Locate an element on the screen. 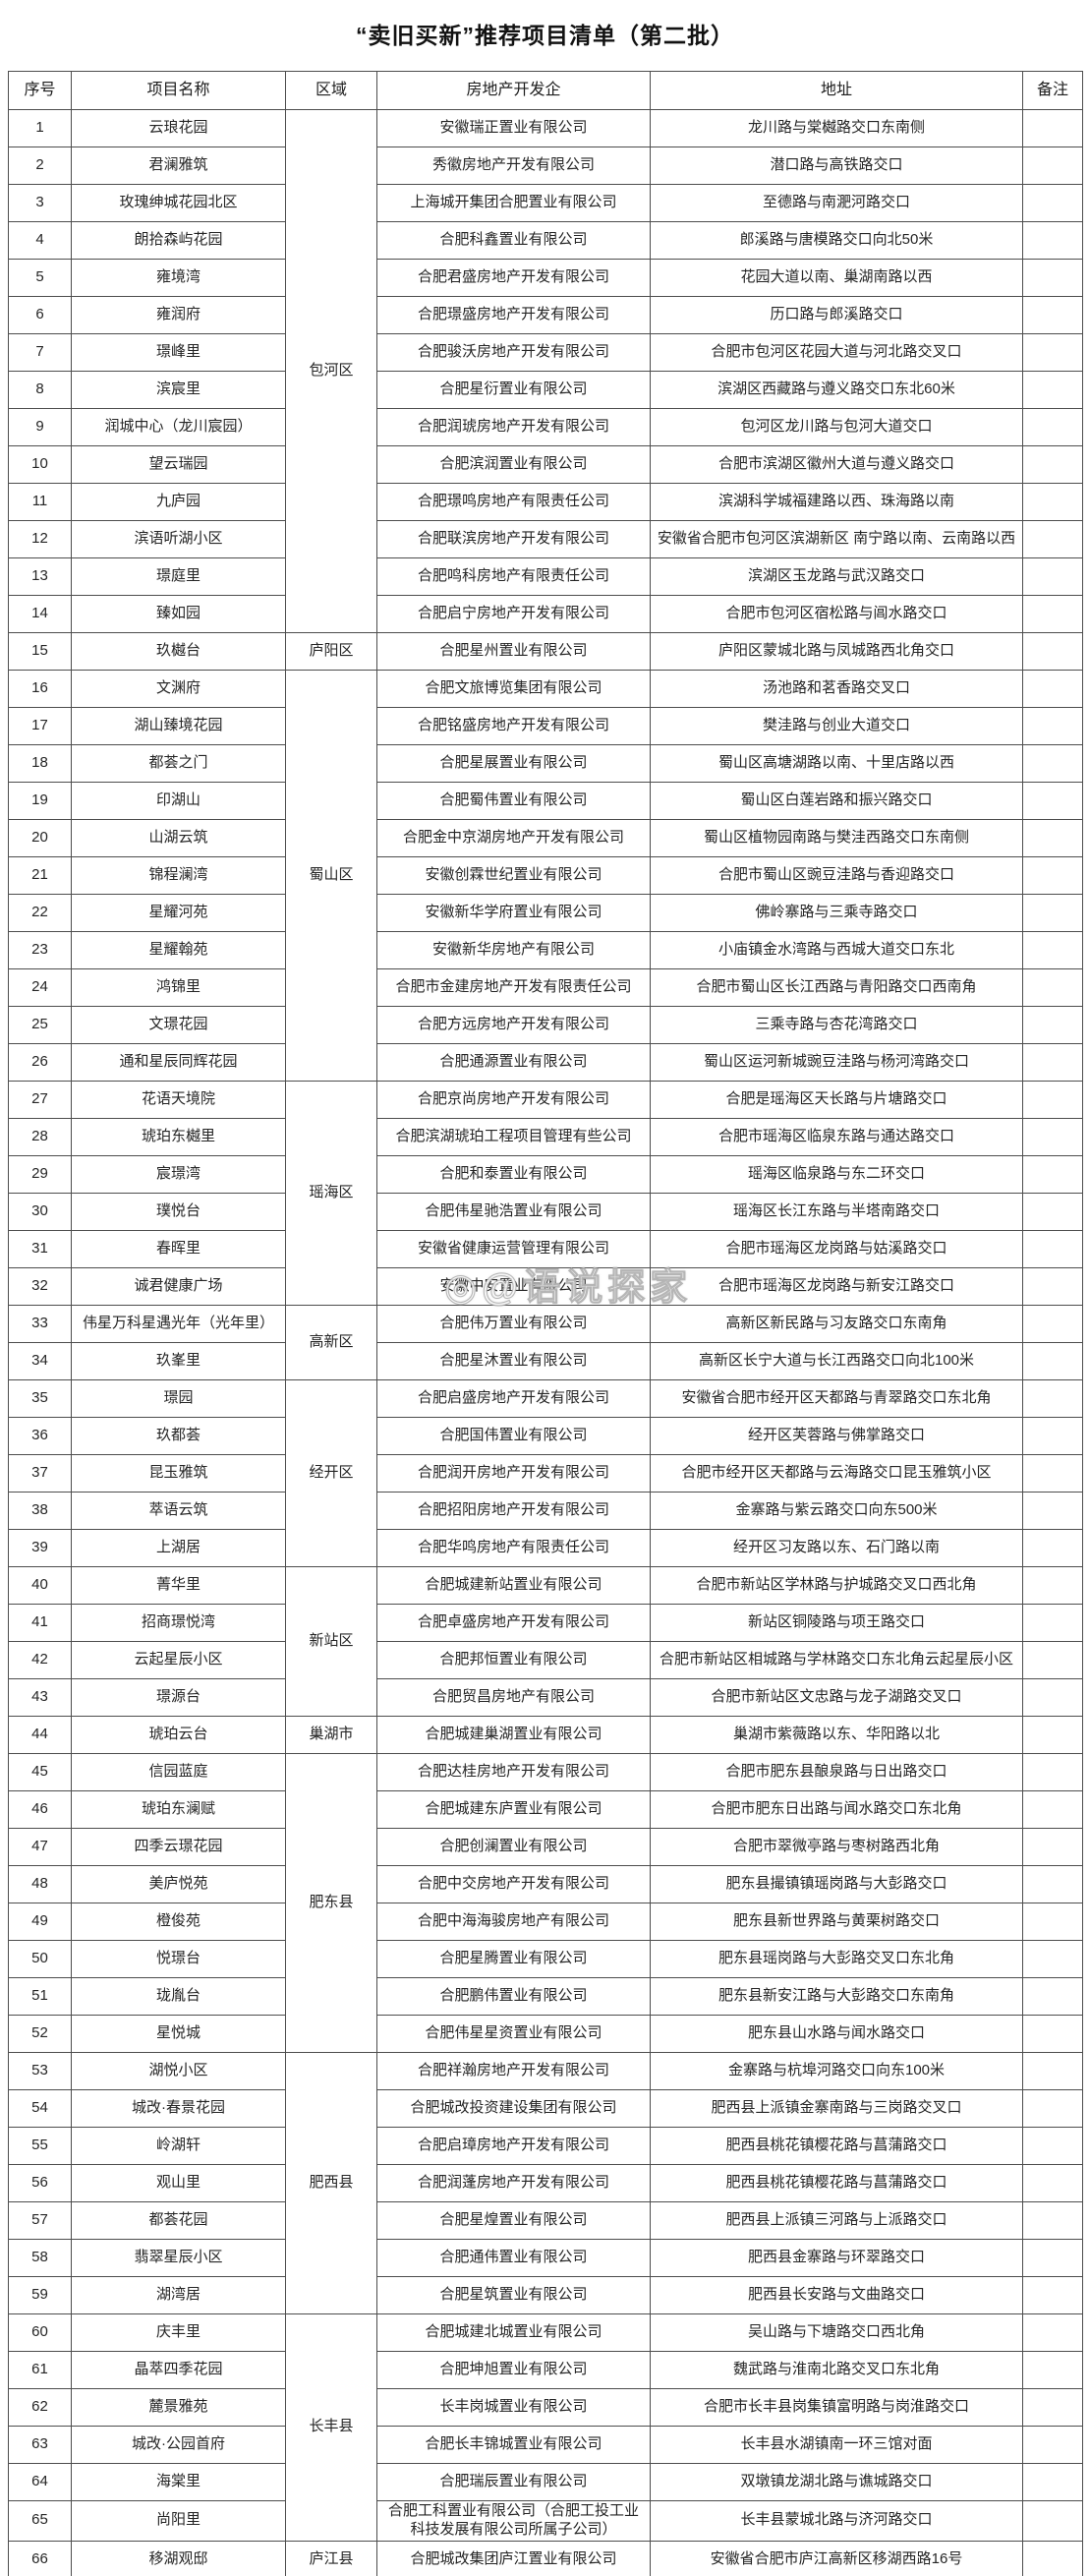  address-cell: 至德路与南淝河路交口 is located at coordinates (836, 203).